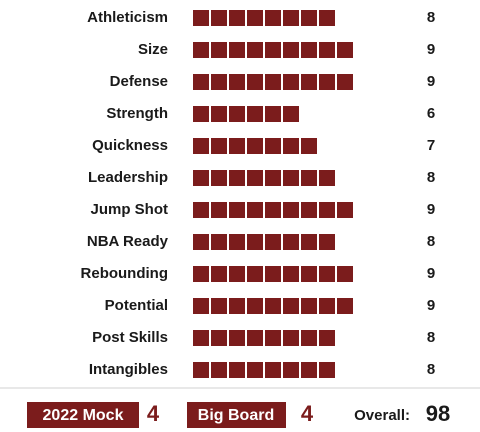 The image size is (480, 432). What do you see at coordinates (130, 209) in the screenshot?
I see `rating-label: Jump Shot` at bounding box center [130, 209].